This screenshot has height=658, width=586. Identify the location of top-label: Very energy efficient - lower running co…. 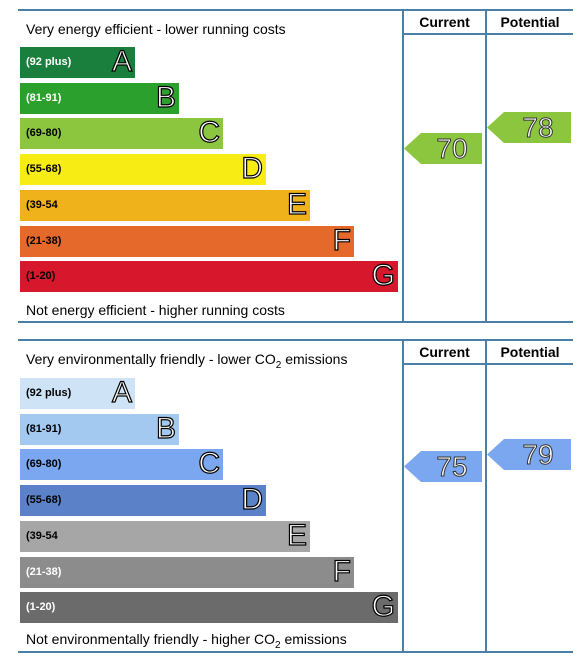
(156, 29).